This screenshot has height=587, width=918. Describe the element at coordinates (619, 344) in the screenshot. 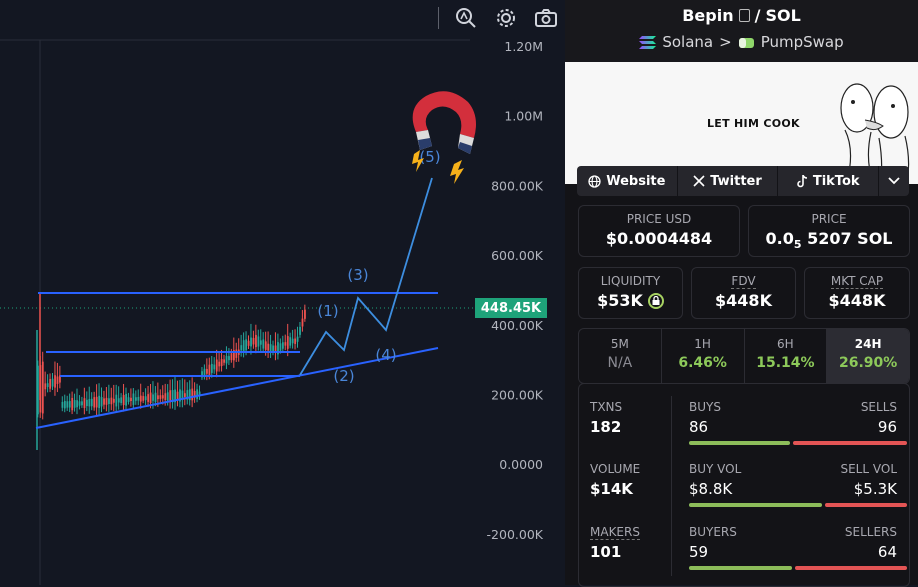

I see `tab-5m-label: 5M` at that location.